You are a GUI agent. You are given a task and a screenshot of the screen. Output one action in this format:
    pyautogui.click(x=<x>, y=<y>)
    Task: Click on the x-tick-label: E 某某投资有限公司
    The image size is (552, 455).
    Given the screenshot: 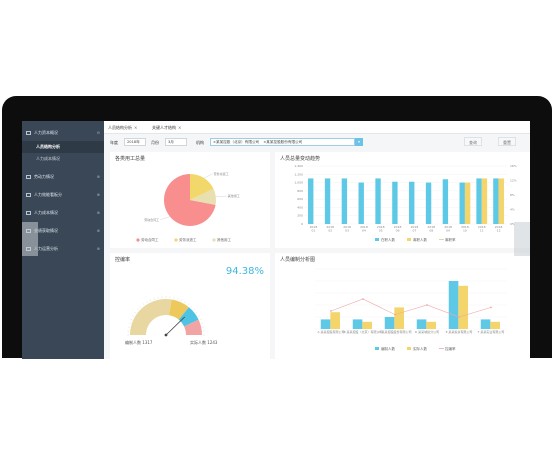 What is the action you would take?
    pyautogui.click(x=459, y=331)
    